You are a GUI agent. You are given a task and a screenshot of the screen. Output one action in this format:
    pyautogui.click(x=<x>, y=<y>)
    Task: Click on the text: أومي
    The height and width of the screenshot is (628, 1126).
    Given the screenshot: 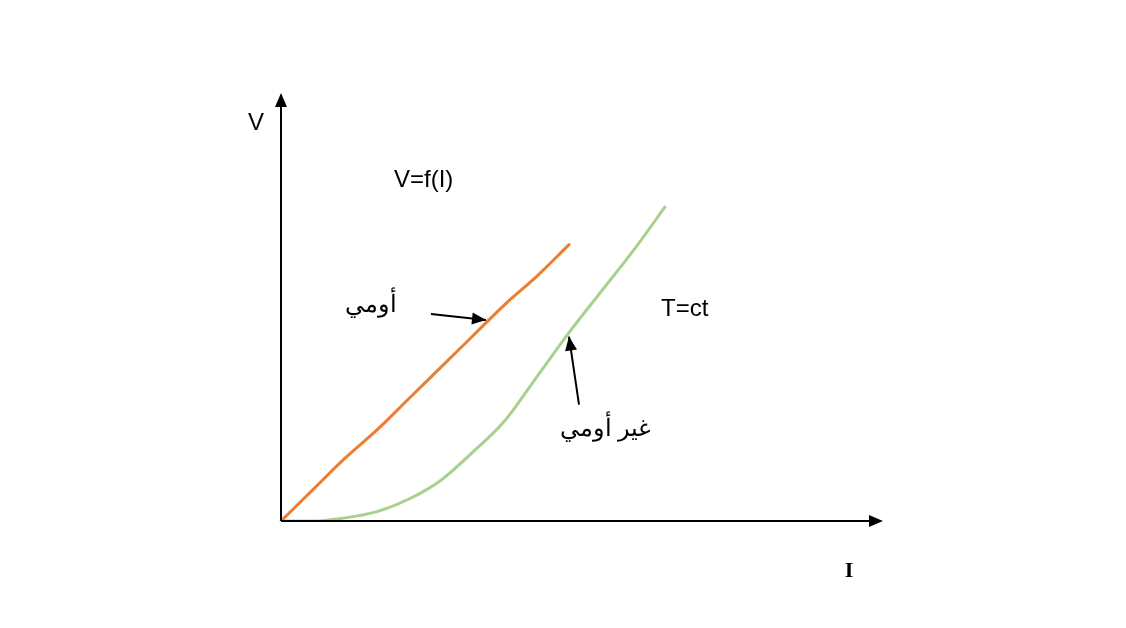 What is the action you would take?
    pyautogui.click(x=371, y=303)
    